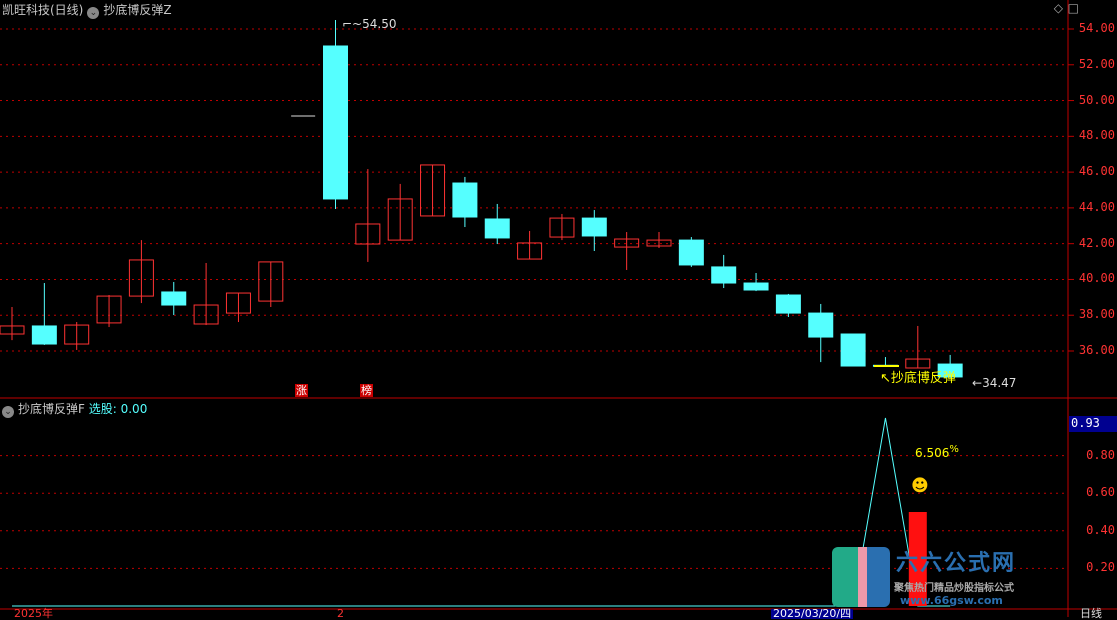 The width and height of the screenshot is (1117, 620). I want to click on cursor-date: 2025/03/20/四, so click(812, 613).